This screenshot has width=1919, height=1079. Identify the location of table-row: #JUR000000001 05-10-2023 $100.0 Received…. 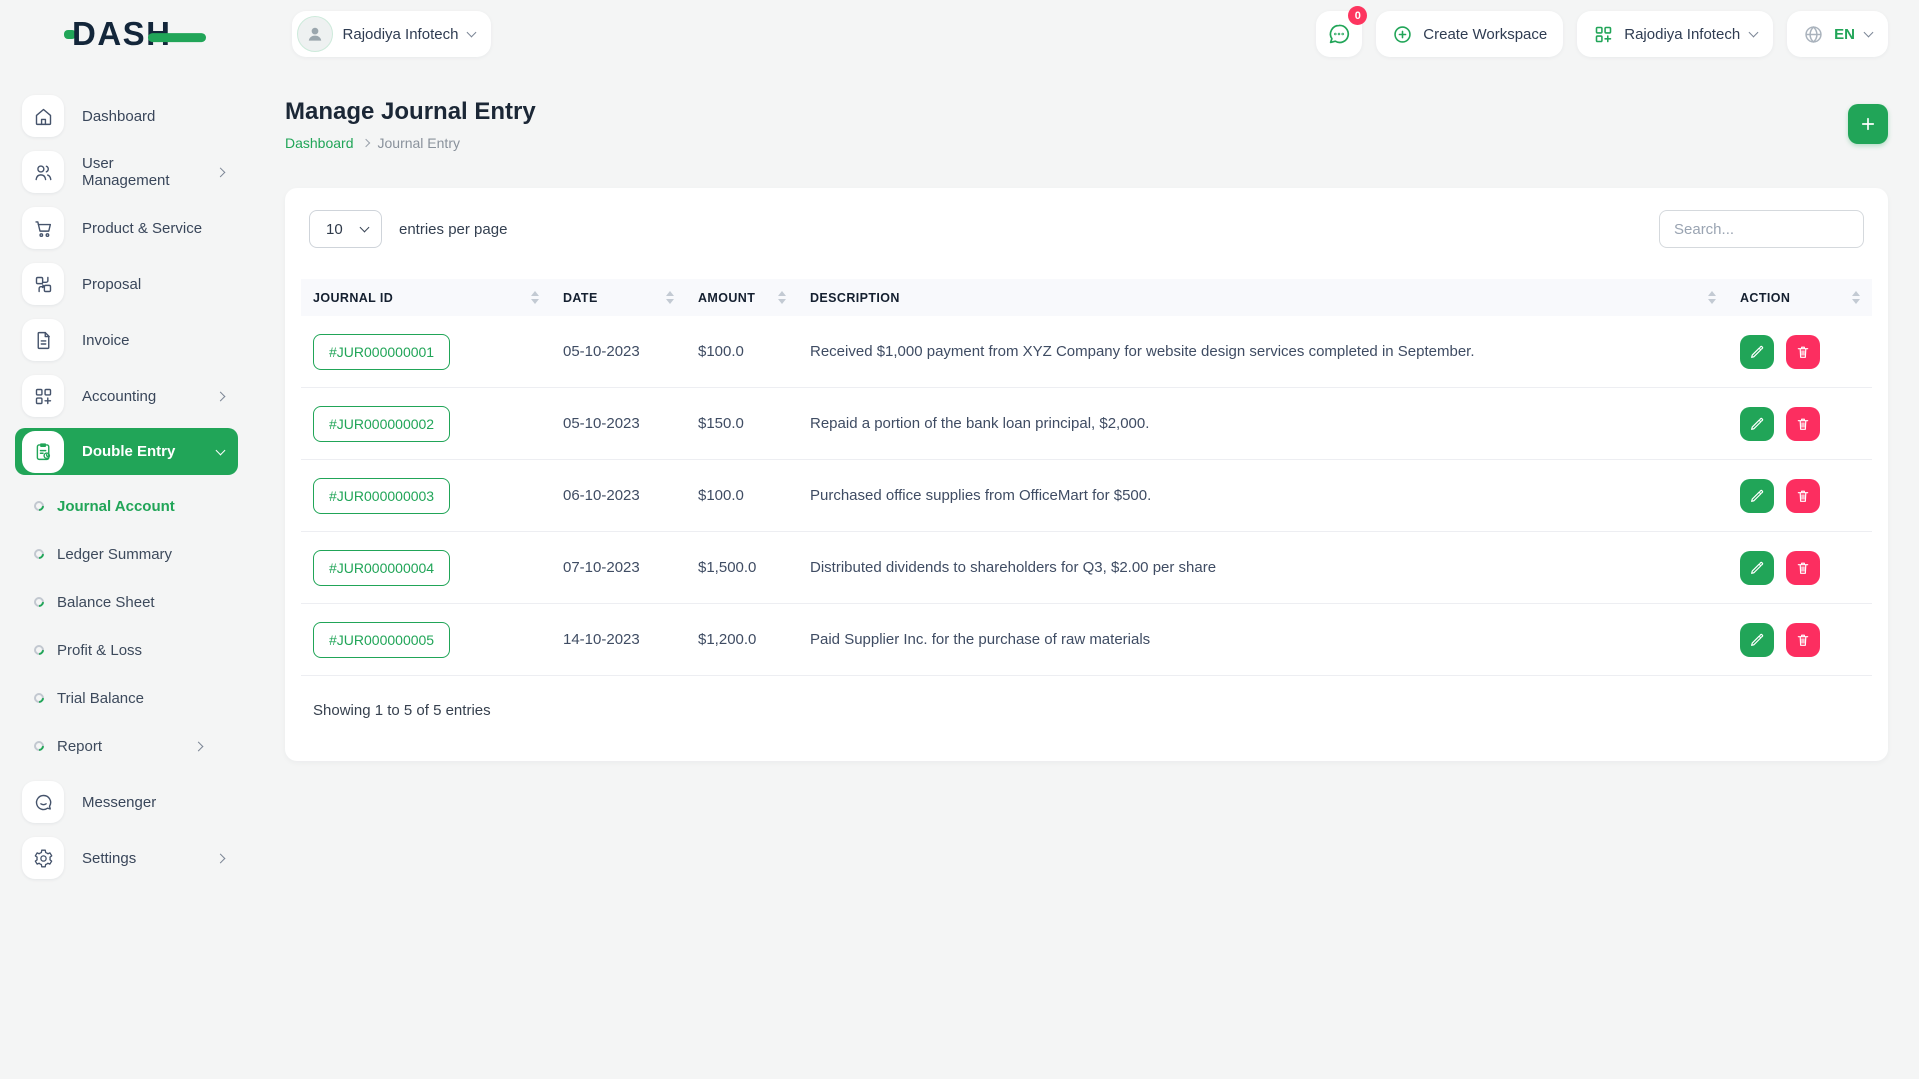
(1086, 352).